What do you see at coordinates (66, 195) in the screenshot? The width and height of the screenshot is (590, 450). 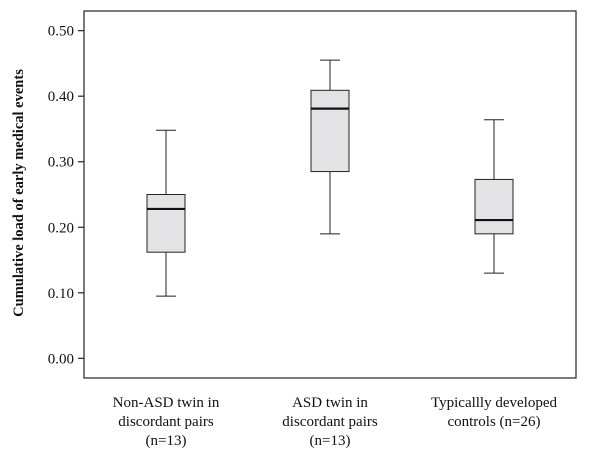 I see `y-axis-ticks: 0.00 0.10 0.20 0.30 0.40 0.50` at bounding box center [66, 195].